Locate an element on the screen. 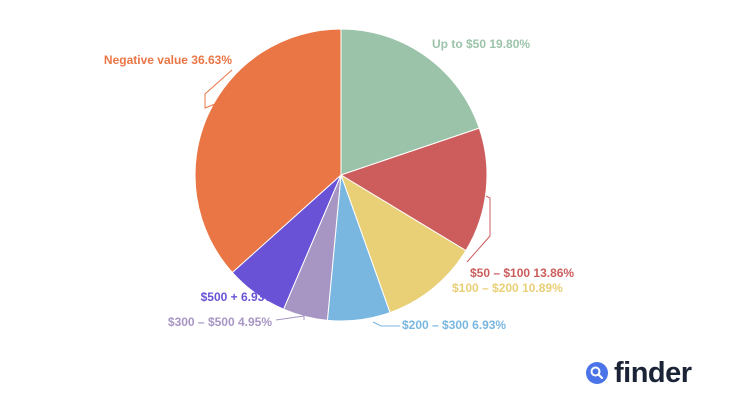  slice-label: $200 – $300 6.93% is located at coordinates (454, 325).